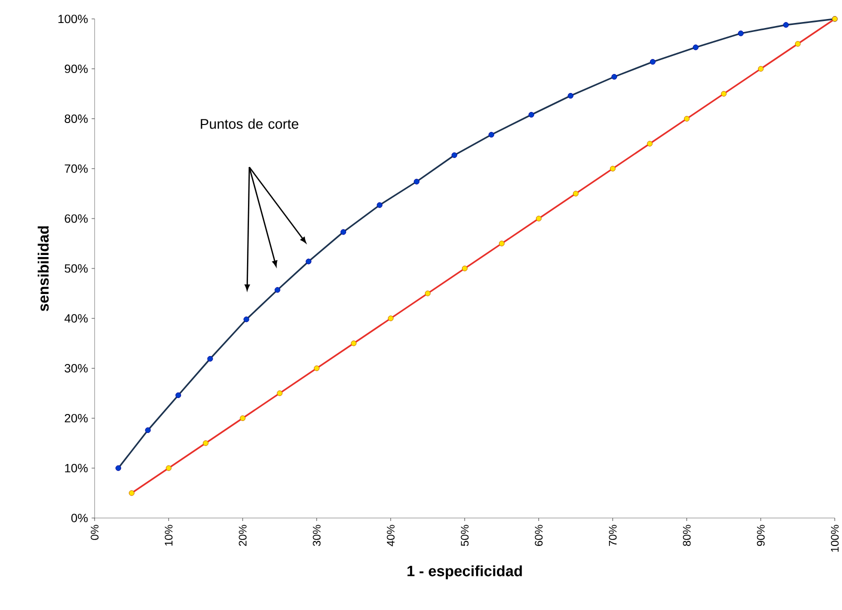  What do you see at coordinates (73, 19) in the screenshot?
I see `y-tick-label: 100%` at bounding box center [73, 19].